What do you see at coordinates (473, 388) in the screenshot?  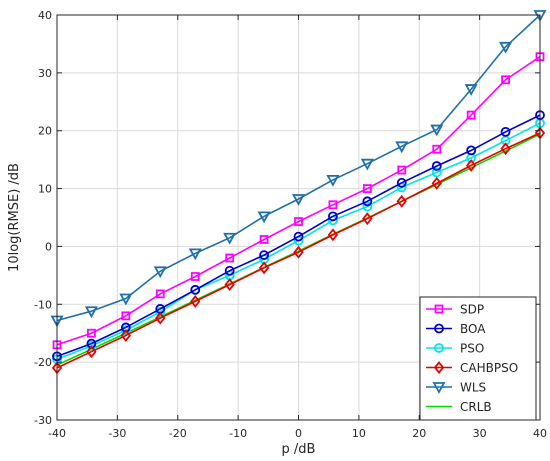 I see `legend-label: WLS` at bounding box center [473, 388].